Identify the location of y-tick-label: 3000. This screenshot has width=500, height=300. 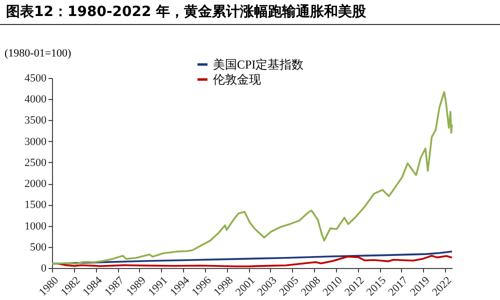
(35, 142).